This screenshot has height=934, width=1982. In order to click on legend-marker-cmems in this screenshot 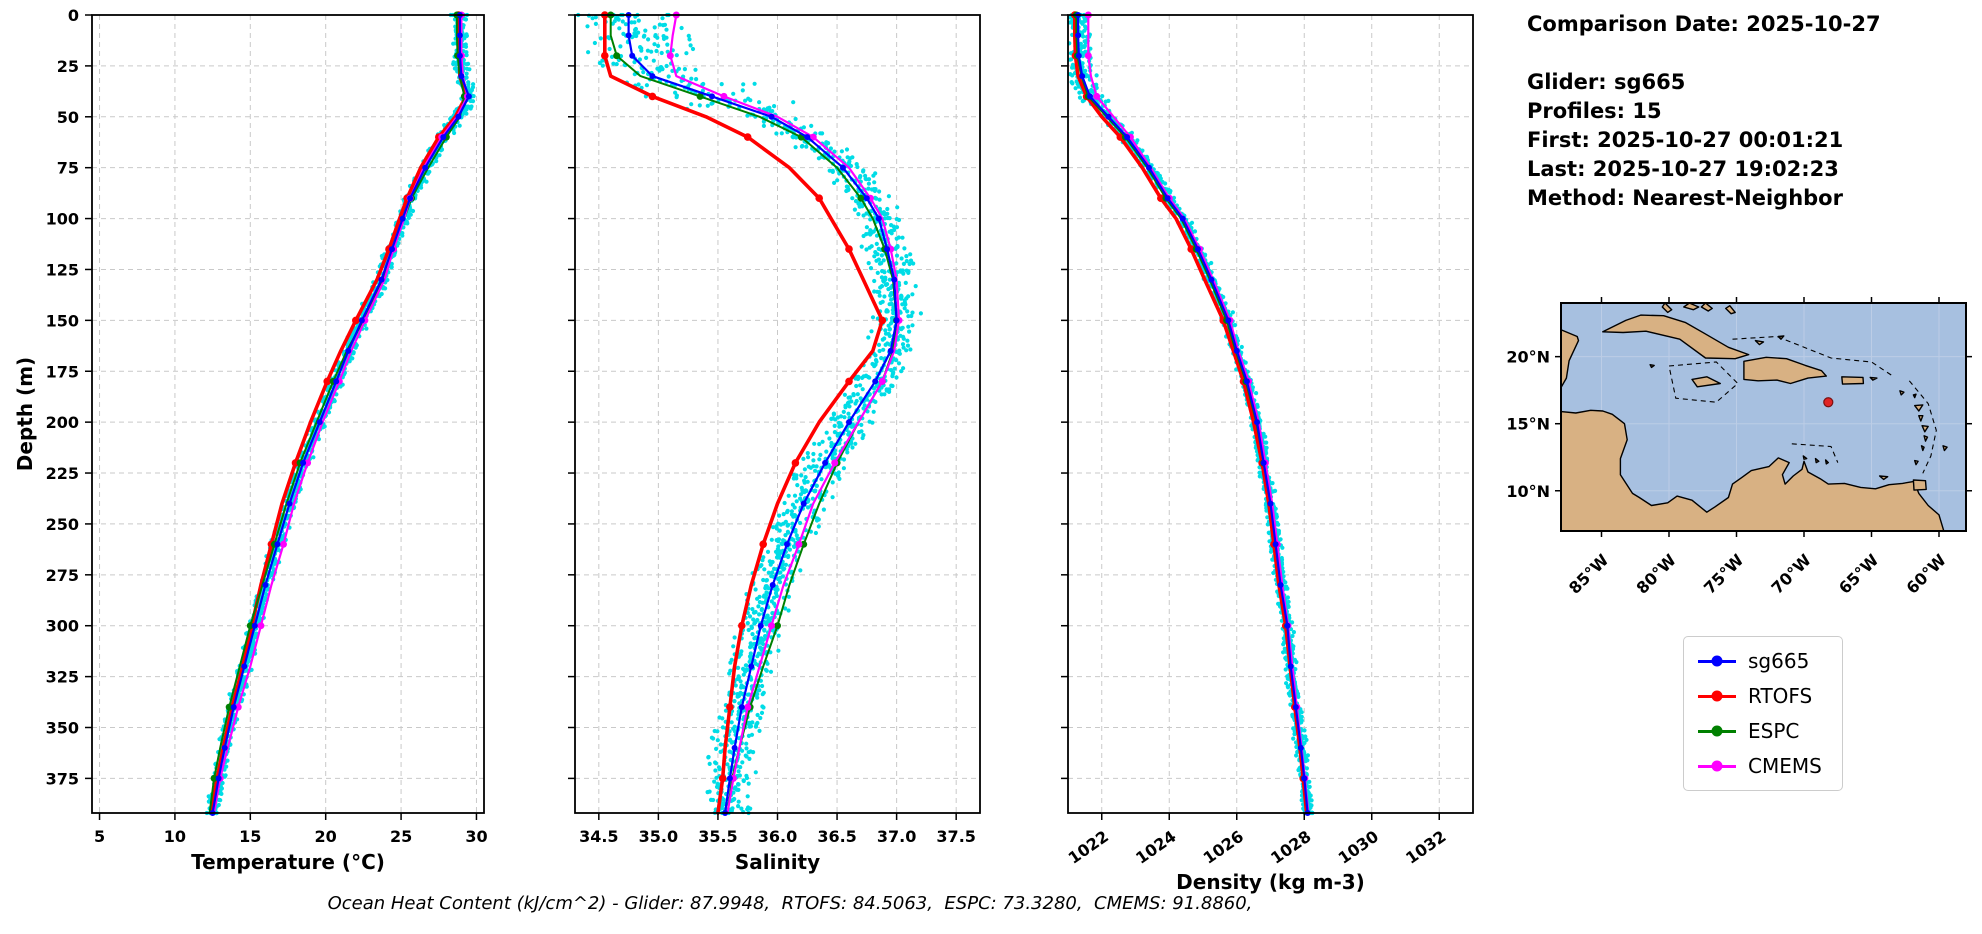, I will do `click(1717, 766)`.